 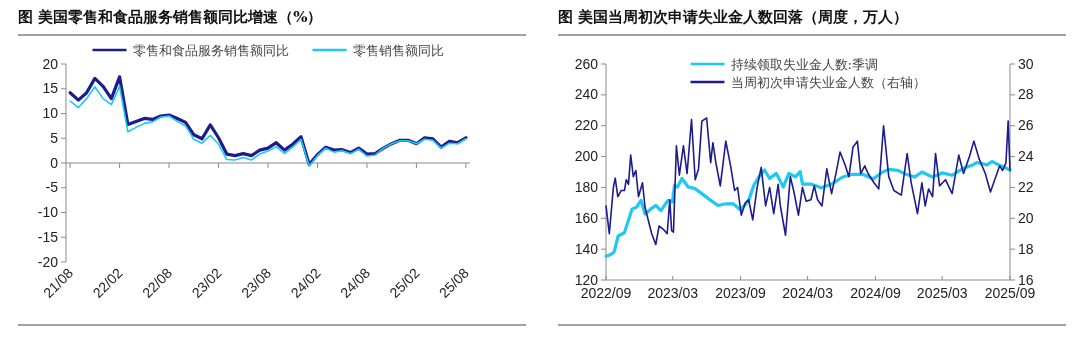 What do you see at coordinates (586, 63) in the screenshot?
I see `y-tick-label: 260` at bounding box center [586, 63].